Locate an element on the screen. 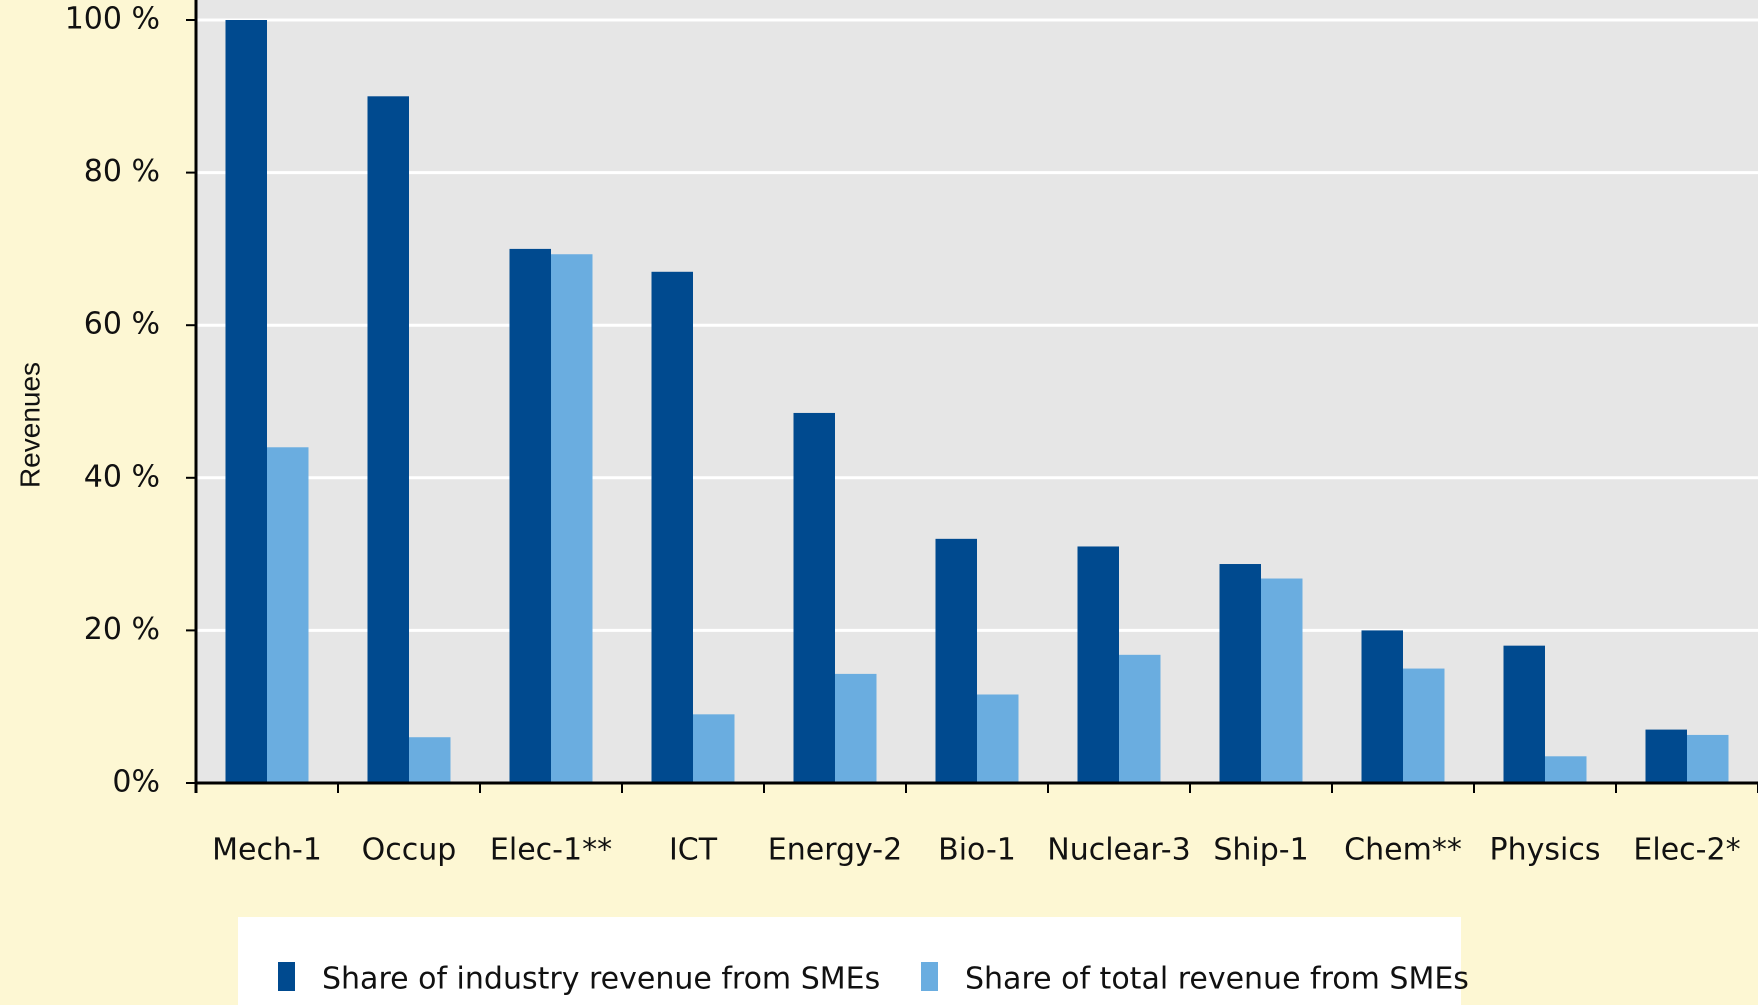  y-tick-label: 0% is located at coordinates (136, 782).